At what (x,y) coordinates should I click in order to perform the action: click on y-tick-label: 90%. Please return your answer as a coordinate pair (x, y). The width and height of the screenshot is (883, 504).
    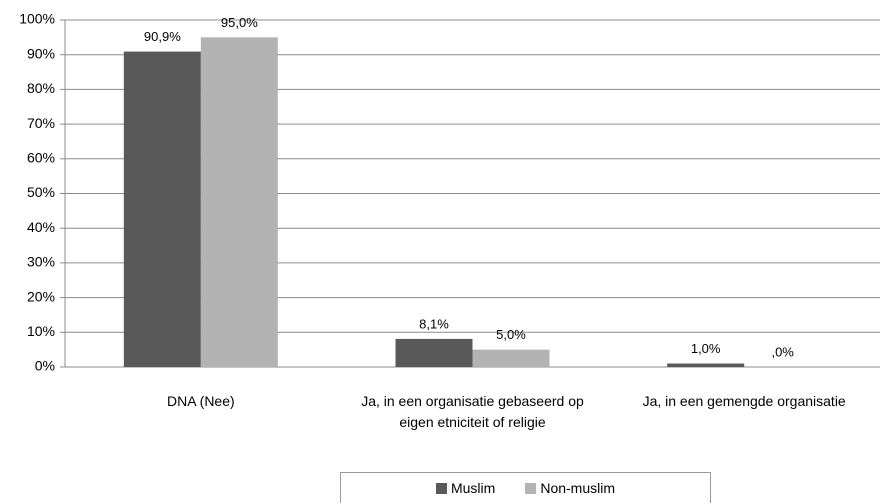
    Looking at the image, I should click on (41, 53).